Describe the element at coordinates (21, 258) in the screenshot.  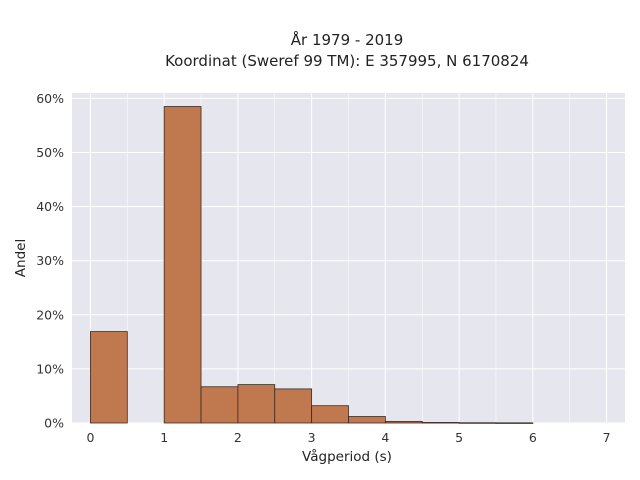
I see `y-axis-label: Andel` at that location.